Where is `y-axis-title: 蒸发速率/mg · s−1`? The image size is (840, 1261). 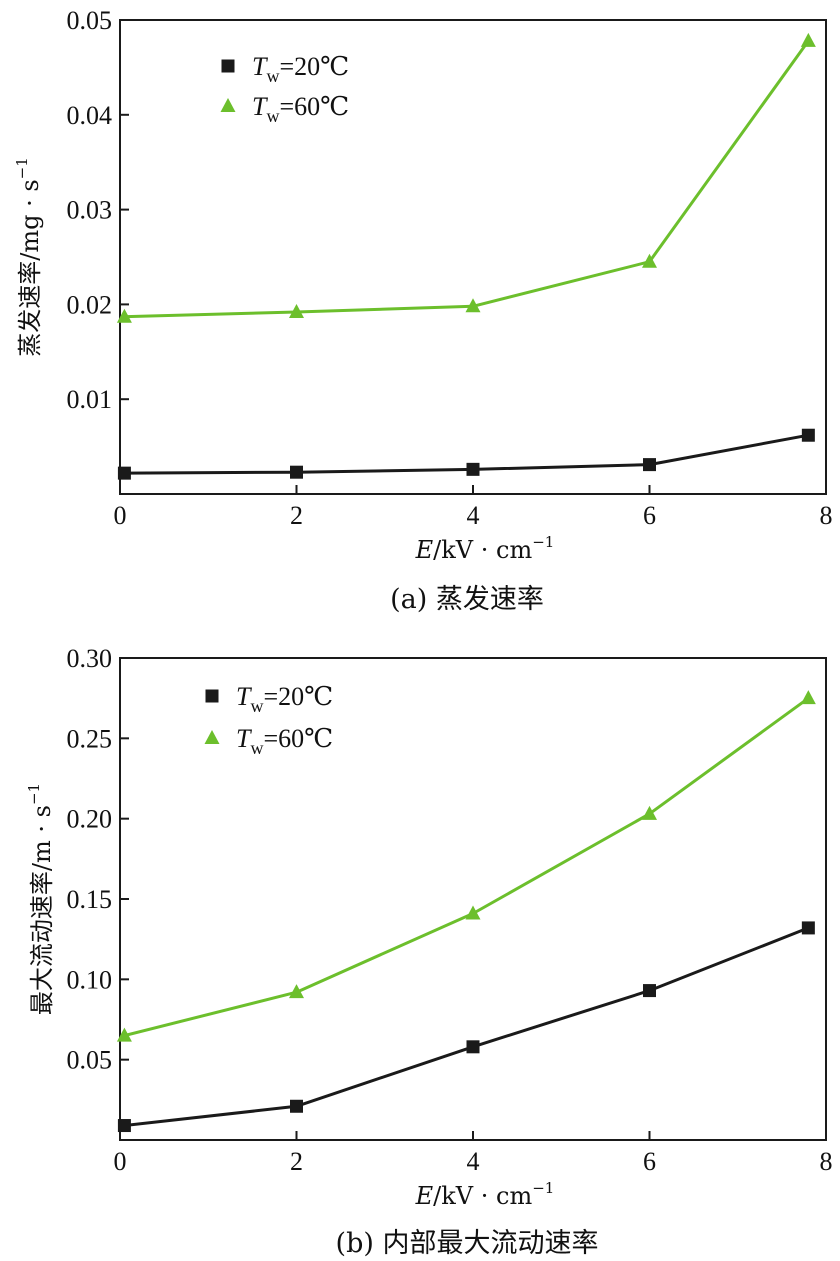
y-axis-title: 蒸发速率/mg · s−1 is located at coordinates (28, 257).